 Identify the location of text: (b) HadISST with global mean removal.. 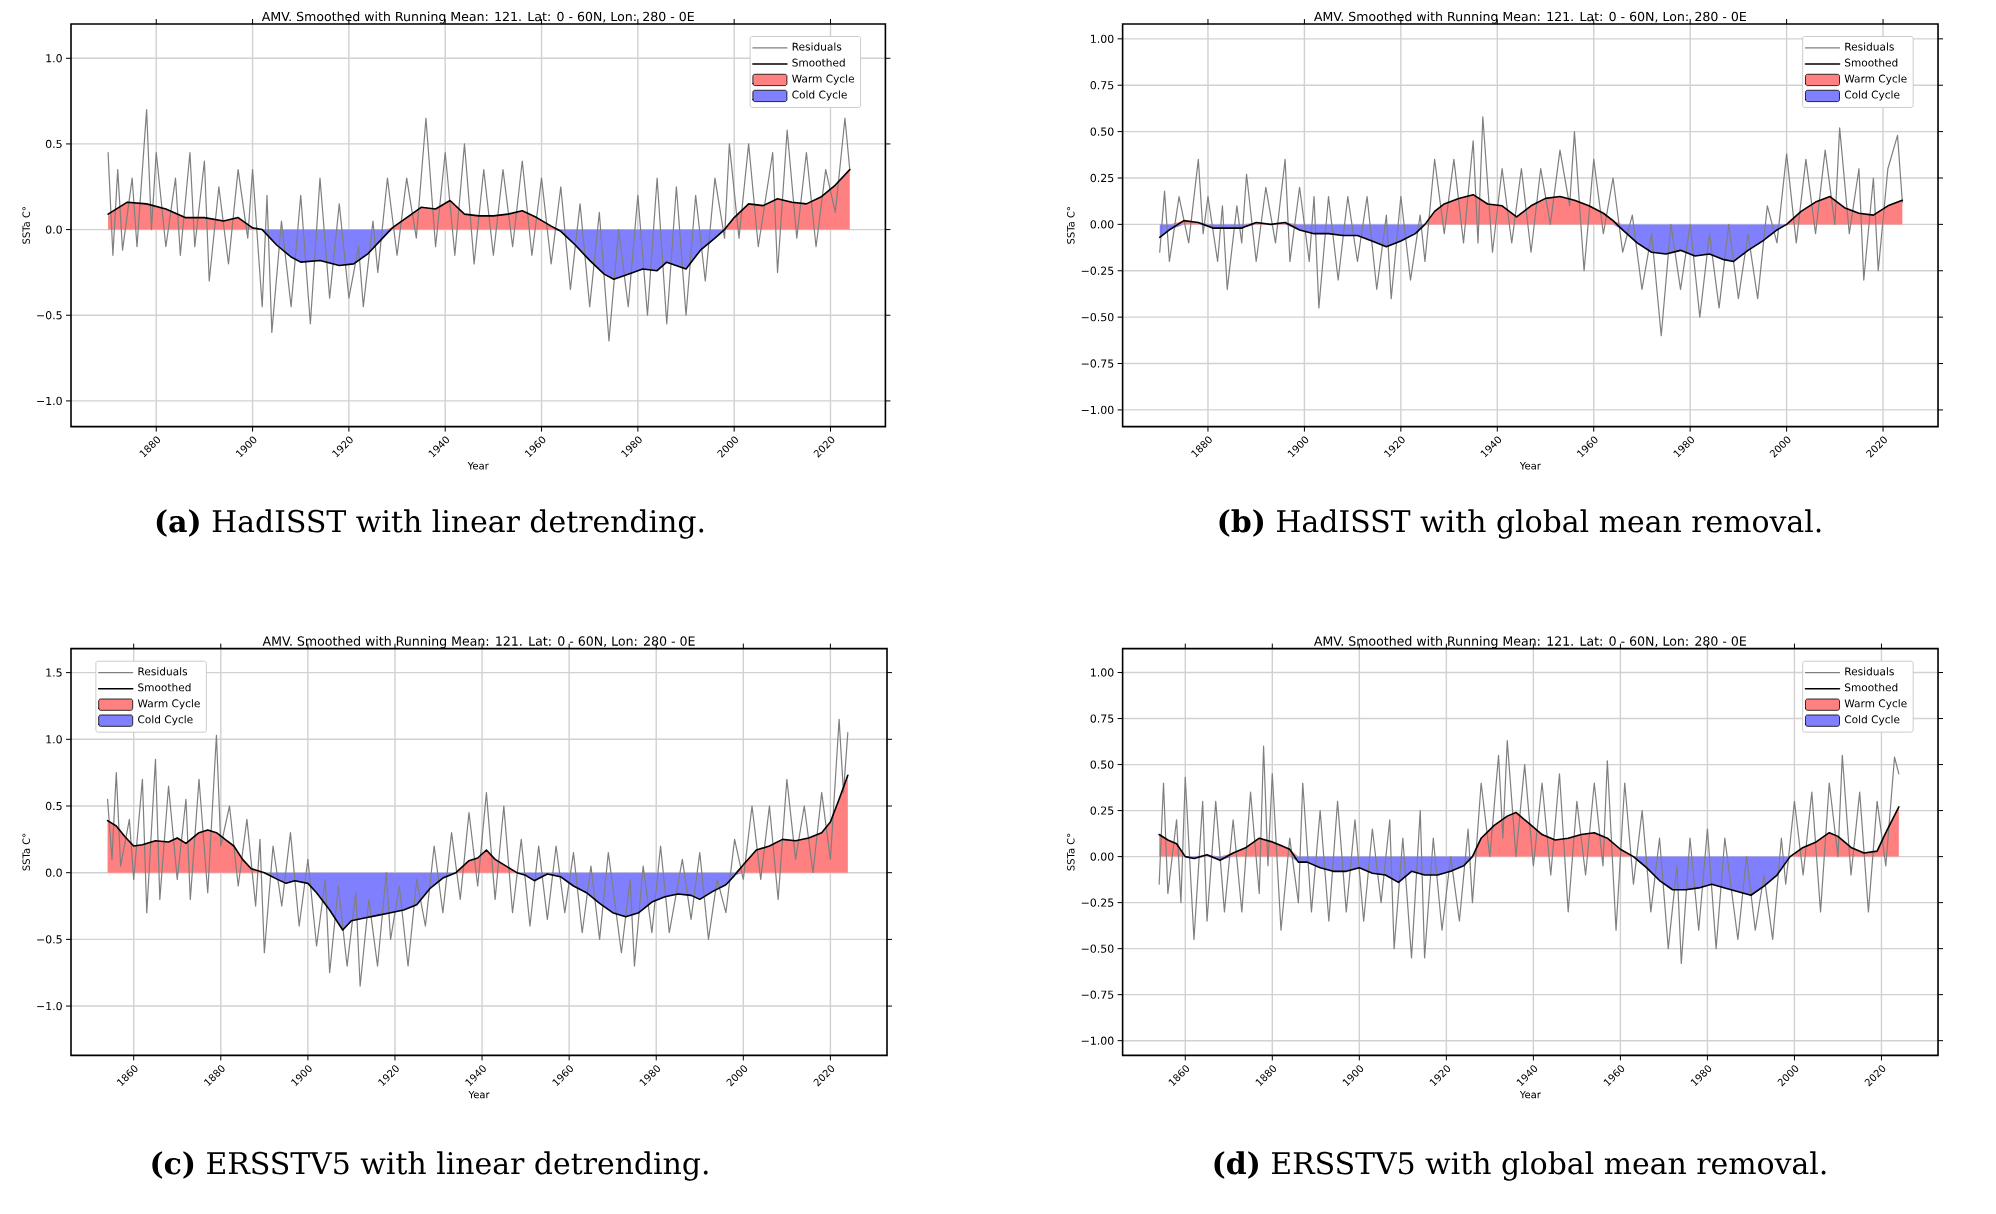
(1520, 524).